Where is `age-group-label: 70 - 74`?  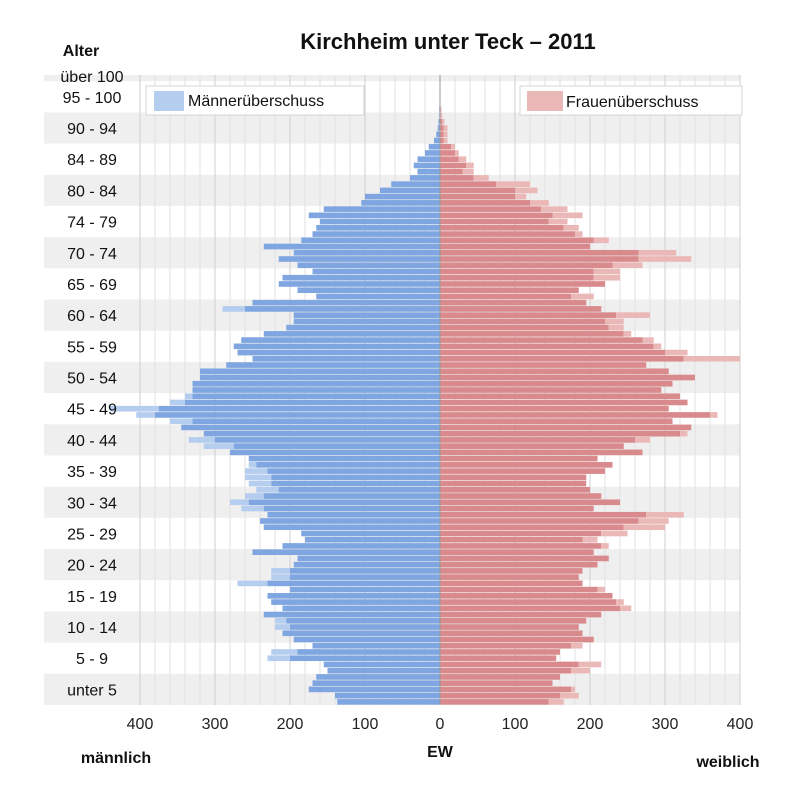
age-group-label: 70 - 74 is located at coordinates (92, 254).